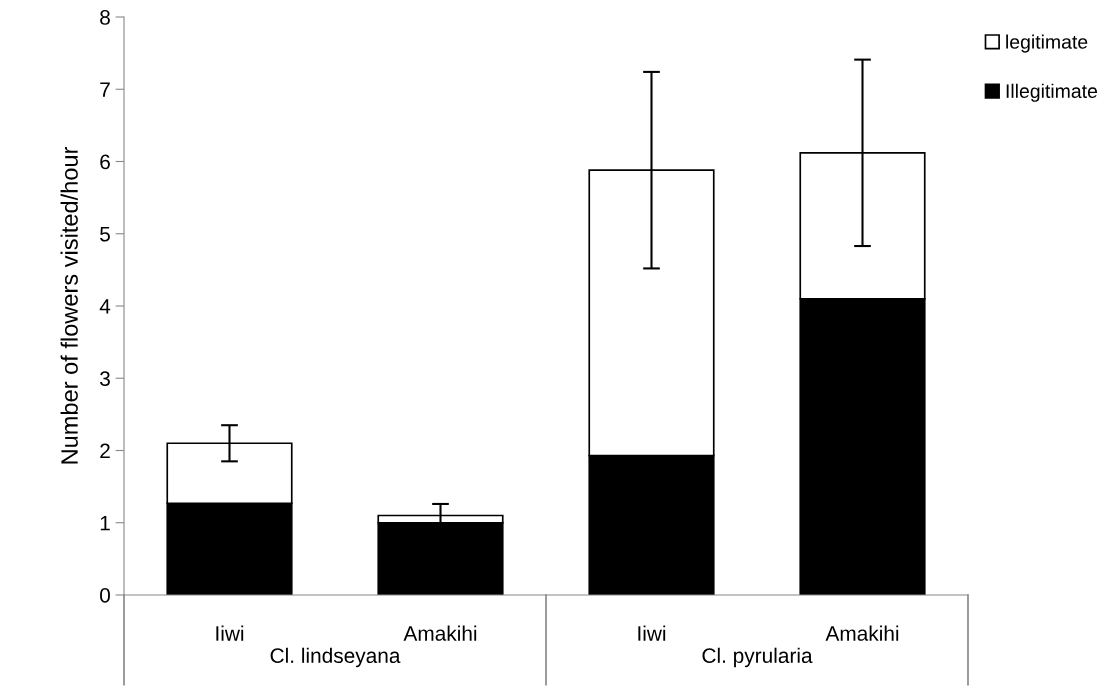  What do you see at coordinates (335, 657) in the screenshot?
I see `text: Cl. lindseyana` at bounding box center [335, 657].